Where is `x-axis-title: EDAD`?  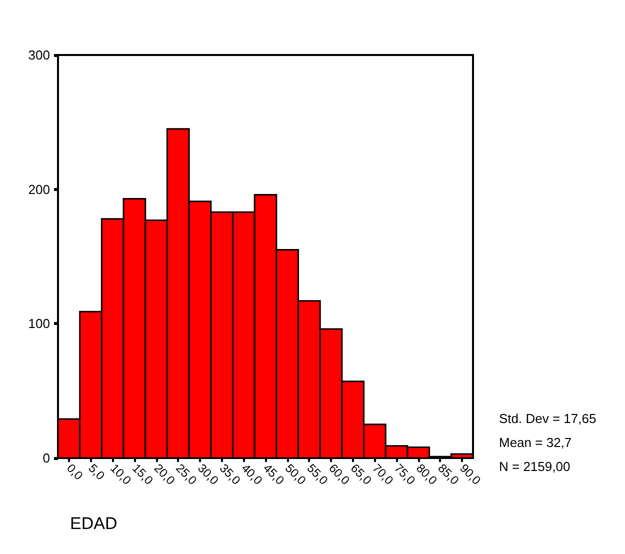 x-axis-title: EDAD is located at coordinates (94, 523).